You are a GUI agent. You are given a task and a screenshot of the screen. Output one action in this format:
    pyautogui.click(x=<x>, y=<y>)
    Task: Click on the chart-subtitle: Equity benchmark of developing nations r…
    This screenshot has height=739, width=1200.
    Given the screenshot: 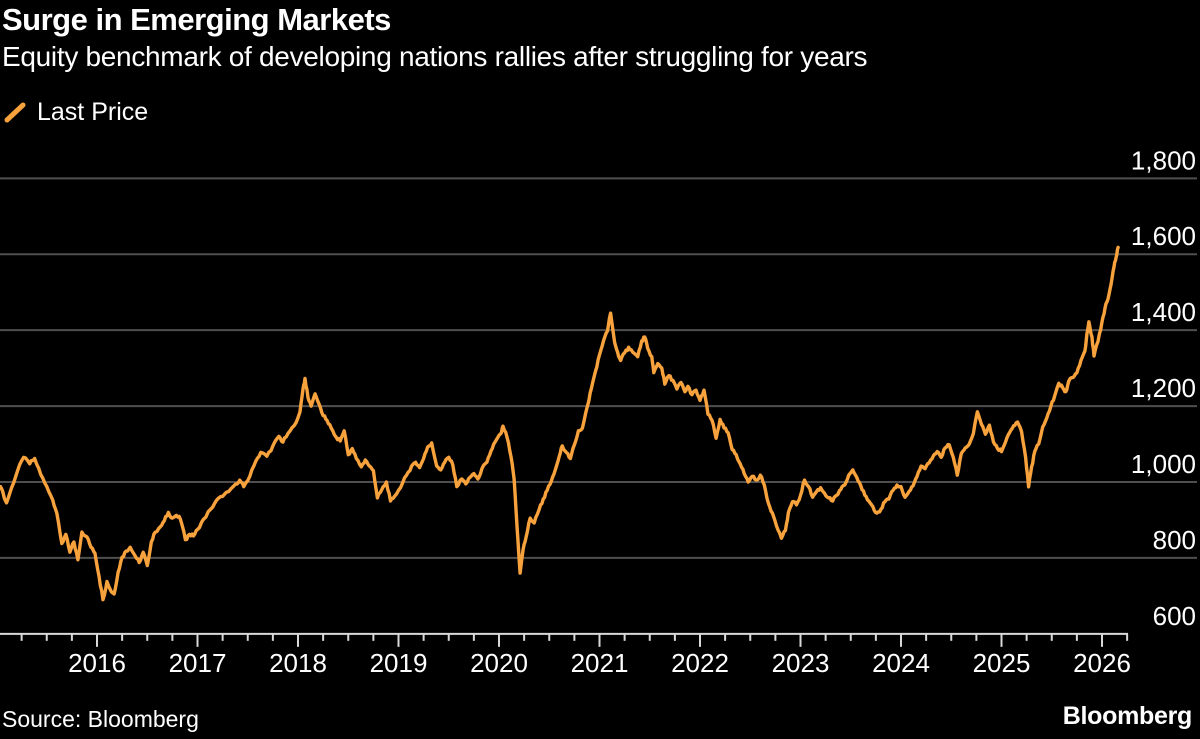 What is the action you would take?
    pyautogui.click(x=435, y=56)
    